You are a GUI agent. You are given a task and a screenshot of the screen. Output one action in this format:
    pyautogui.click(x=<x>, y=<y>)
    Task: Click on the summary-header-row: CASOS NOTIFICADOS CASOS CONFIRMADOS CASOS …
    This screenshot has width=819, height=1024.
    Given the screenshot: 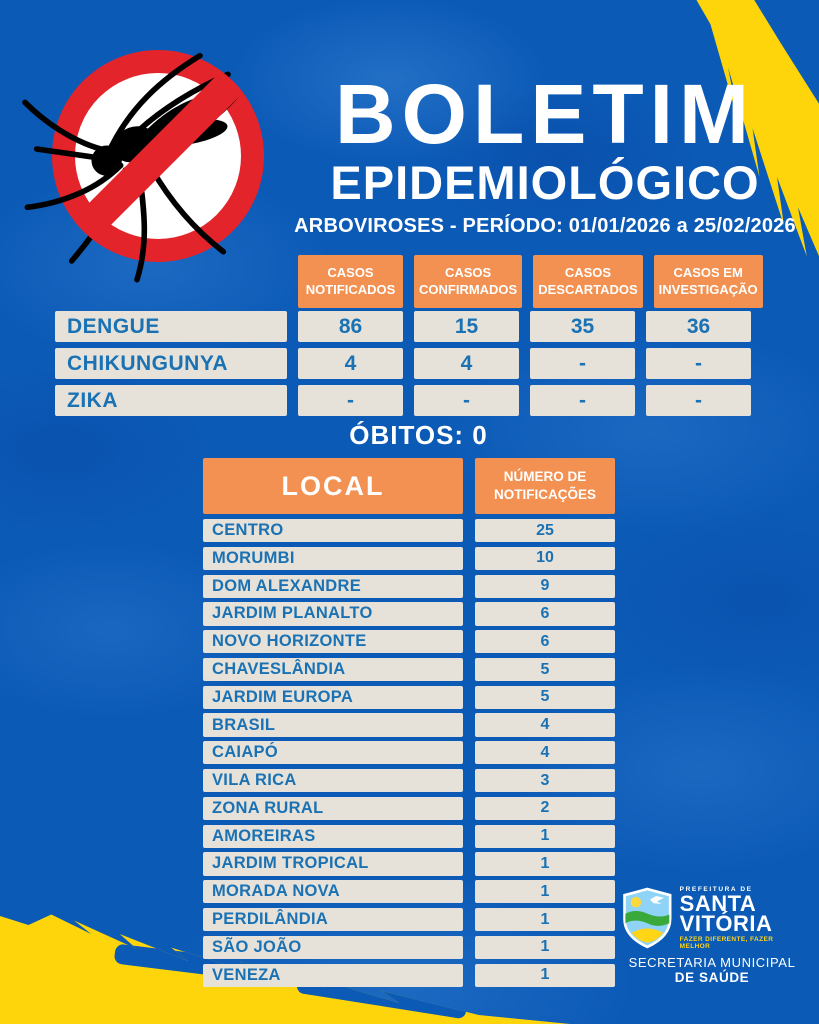 What is the action you would take?
    pyautogui.click(x=530, y=281)
    